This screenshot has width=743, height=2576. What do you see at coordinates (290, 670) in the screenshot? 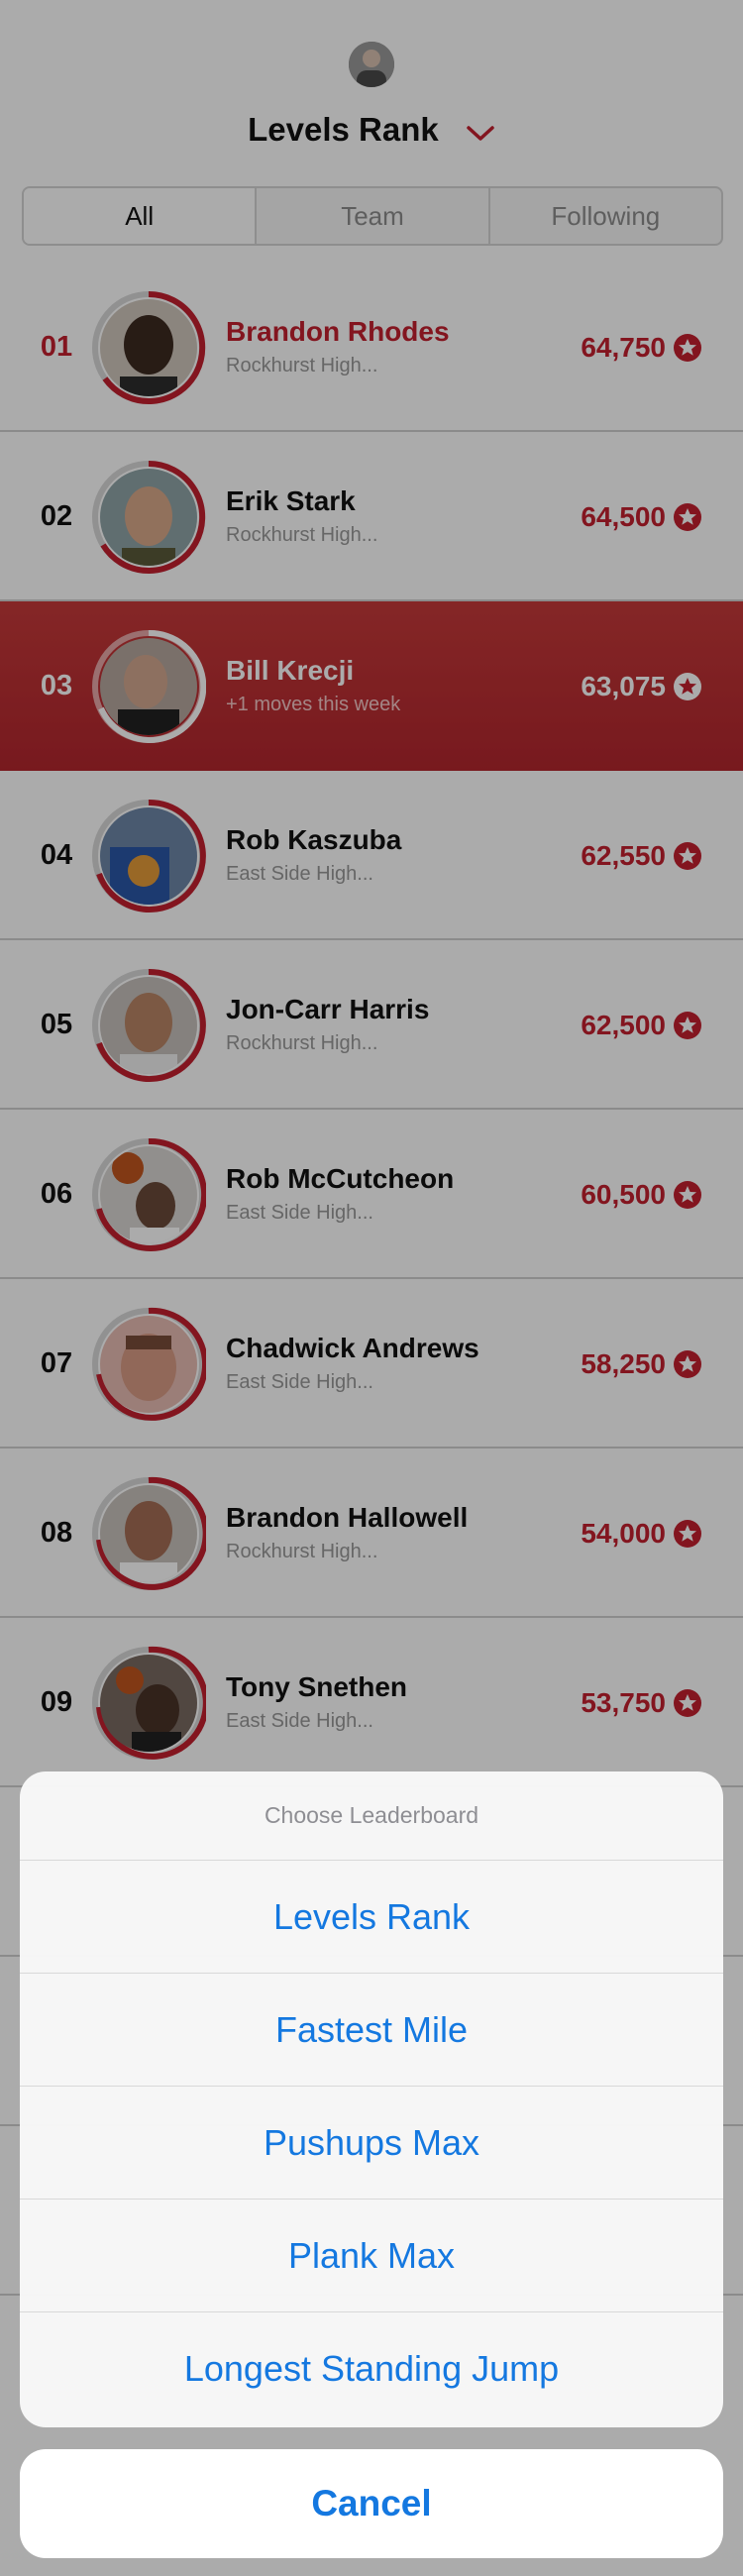
I see `athlete-name: Bill Krecji` at bounding box center [290, 670].